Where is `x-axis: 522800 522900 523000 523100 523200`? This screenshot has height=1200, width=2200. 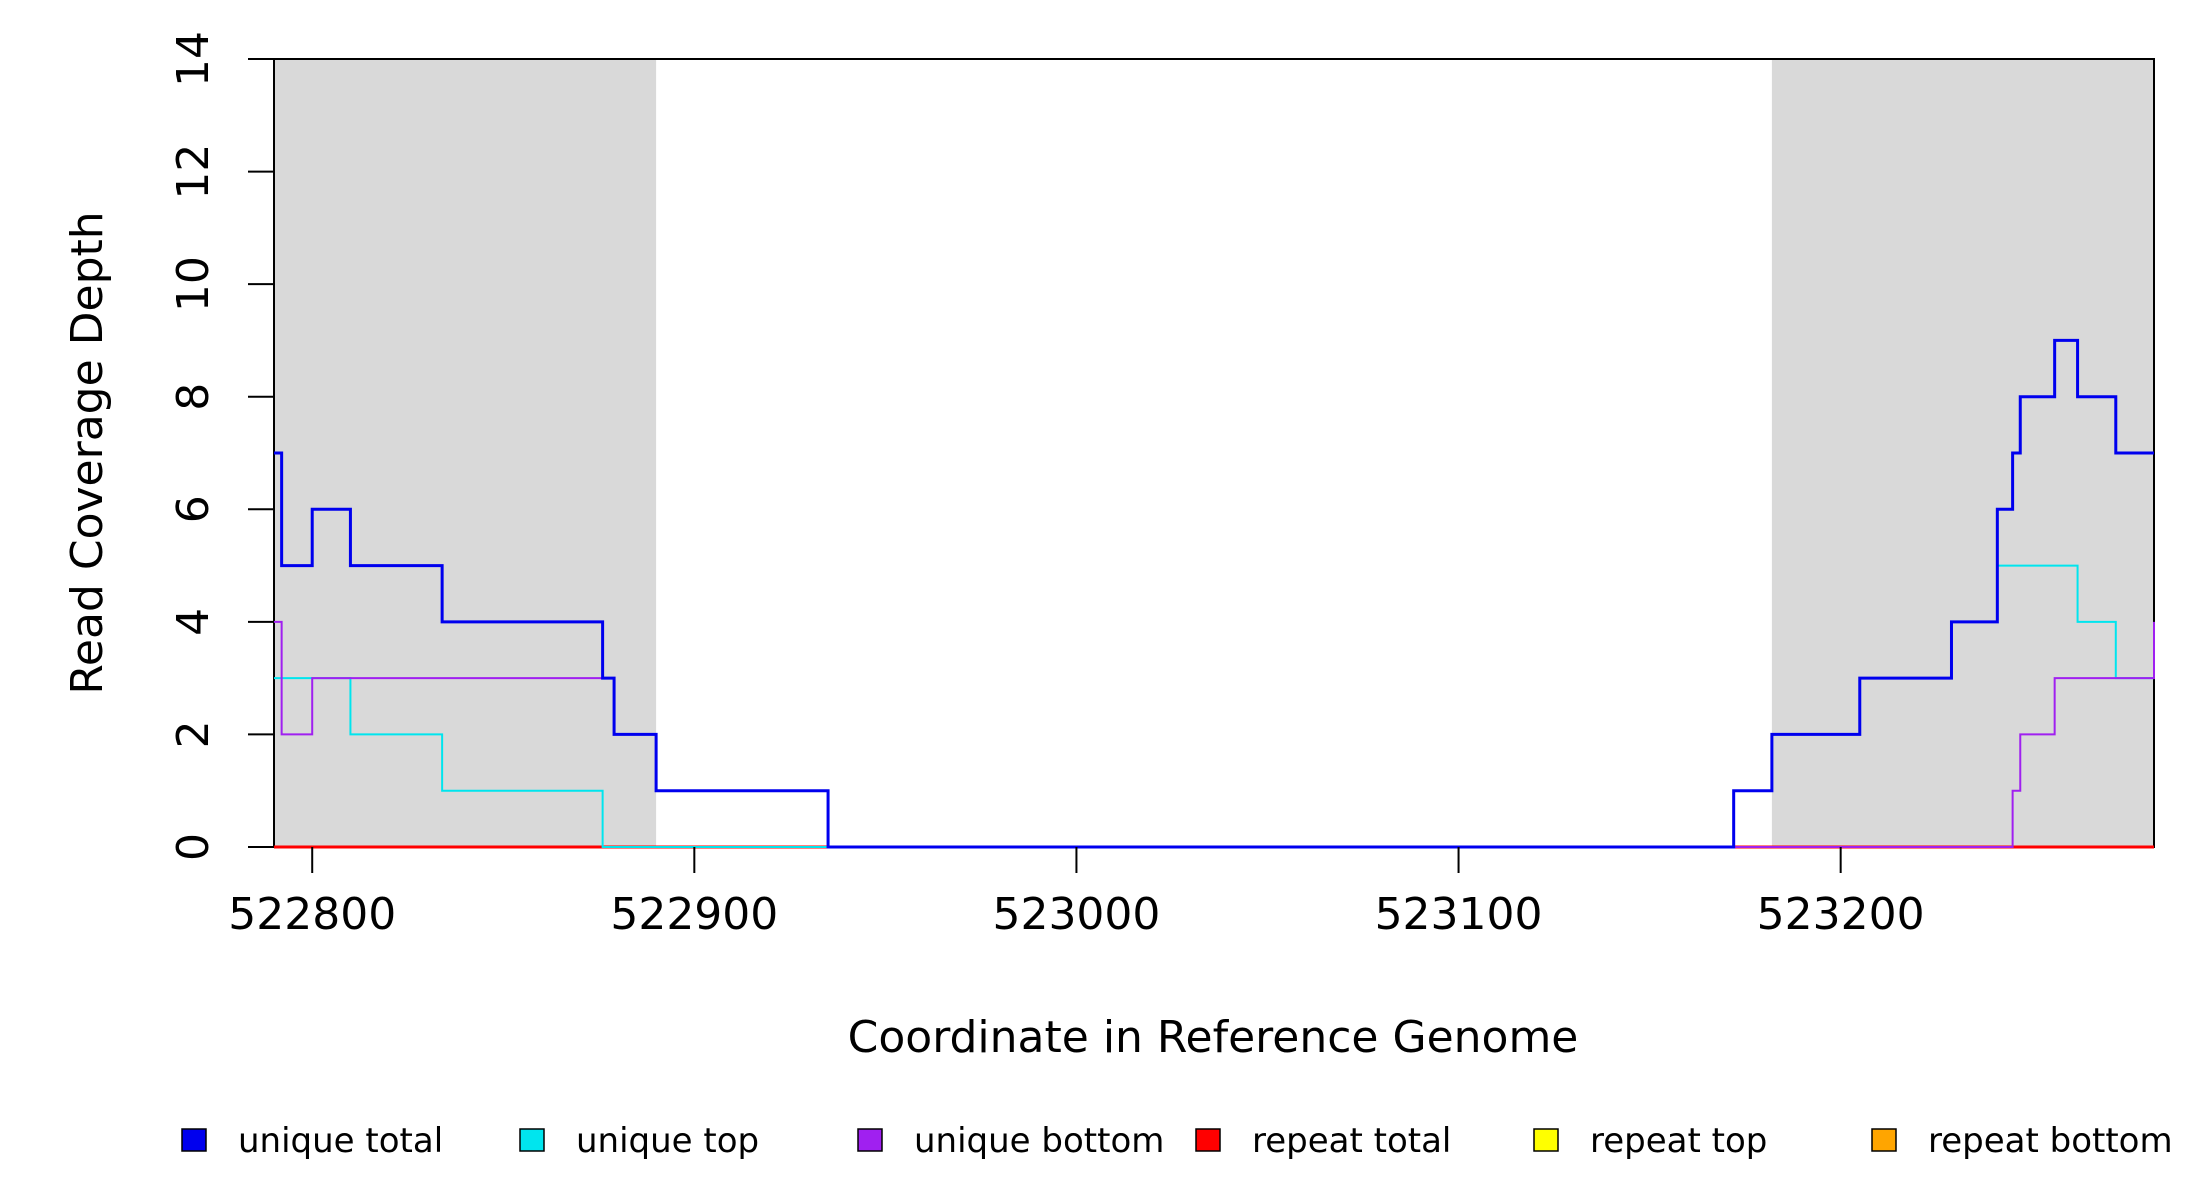 x-axis: 522800 522900 523000 523100 523200 is located at coordinates (1076, 893).